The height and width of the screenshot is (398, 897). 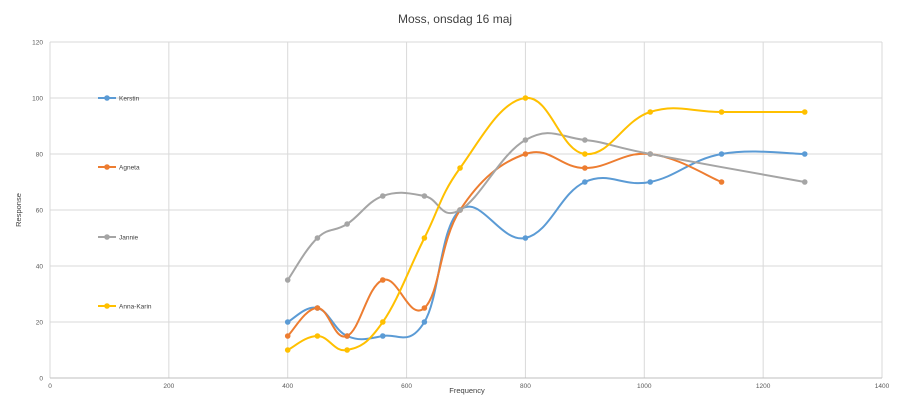 I want to click on legend-entry-anna-karin: Anna-Karin, so click(x=125, y=307).